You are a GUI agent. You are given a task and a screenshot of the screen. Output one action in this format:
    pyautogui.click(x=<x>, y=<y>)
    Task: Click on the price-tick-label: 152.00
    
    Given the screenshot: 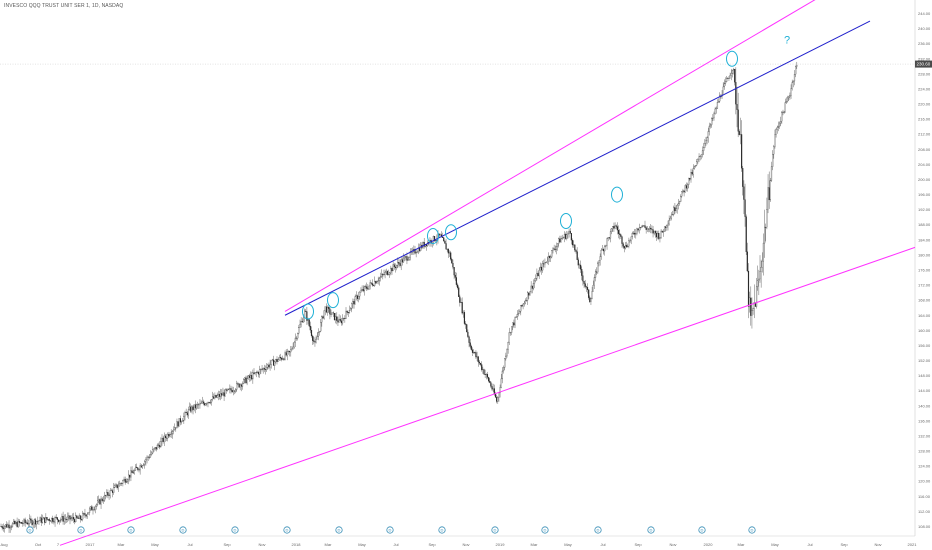 What is the action you would take?
    pyautogui.click(x=924, y=360)
    